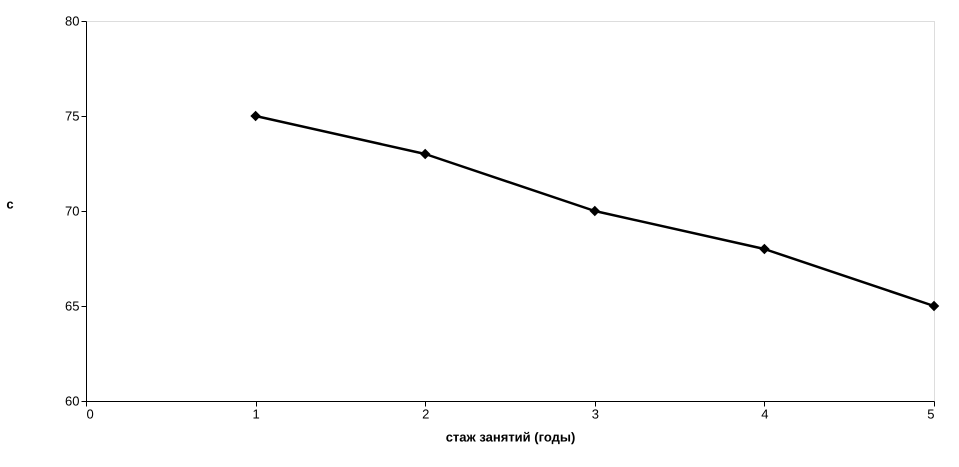 This screenshot has width=959, height=467. I want to click on x-tick-label: 1, so click(256, 414).